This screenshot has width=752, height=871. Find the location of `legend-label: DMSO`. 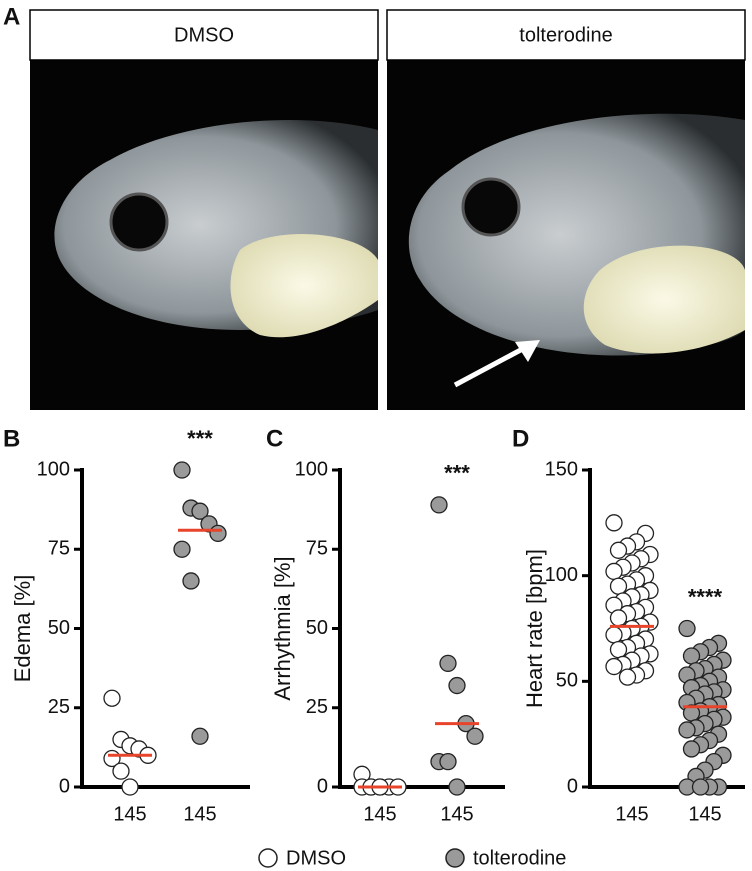

legend-label: DMSO is located at coordinates (316, 858).